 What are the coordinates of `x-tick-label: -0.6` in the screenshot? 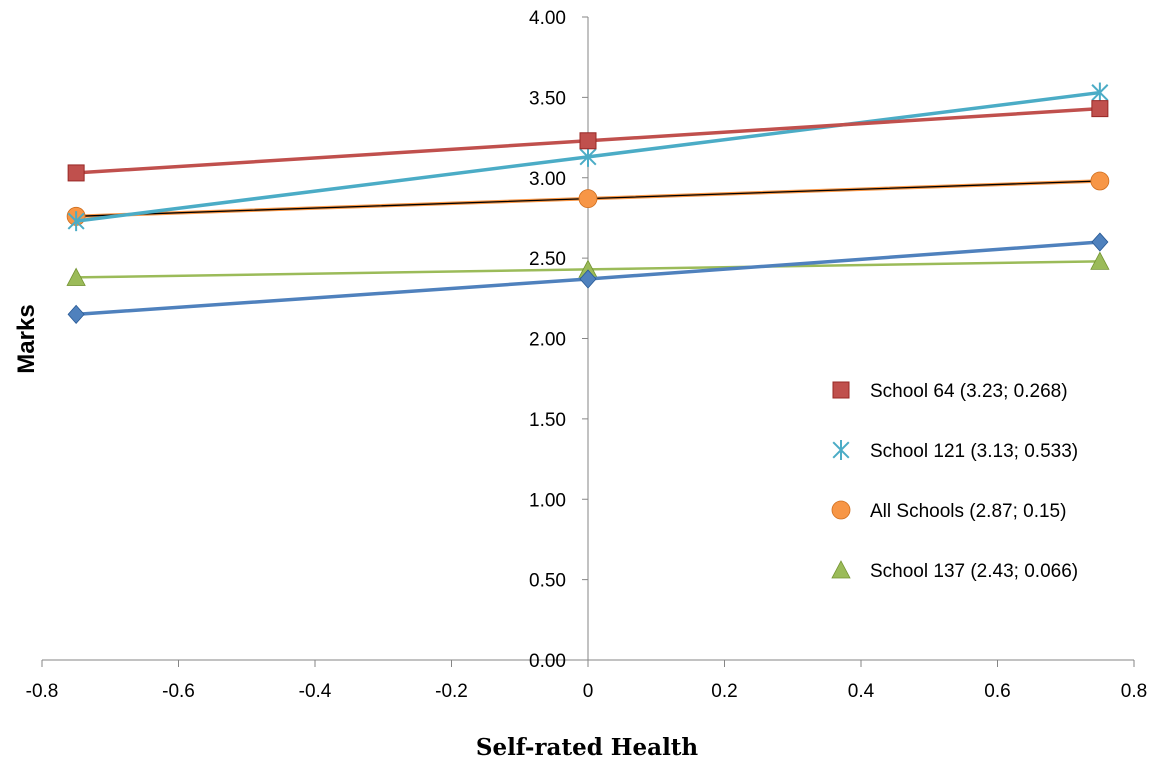 It's located at (178, 691).